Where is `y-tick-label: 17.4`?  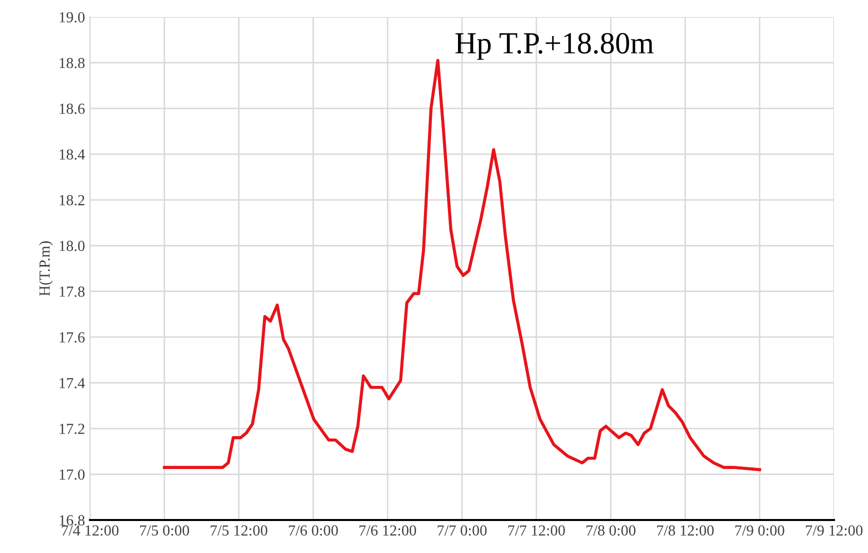 y-tick-label: 17.4 is located at coordinates (72, 383).